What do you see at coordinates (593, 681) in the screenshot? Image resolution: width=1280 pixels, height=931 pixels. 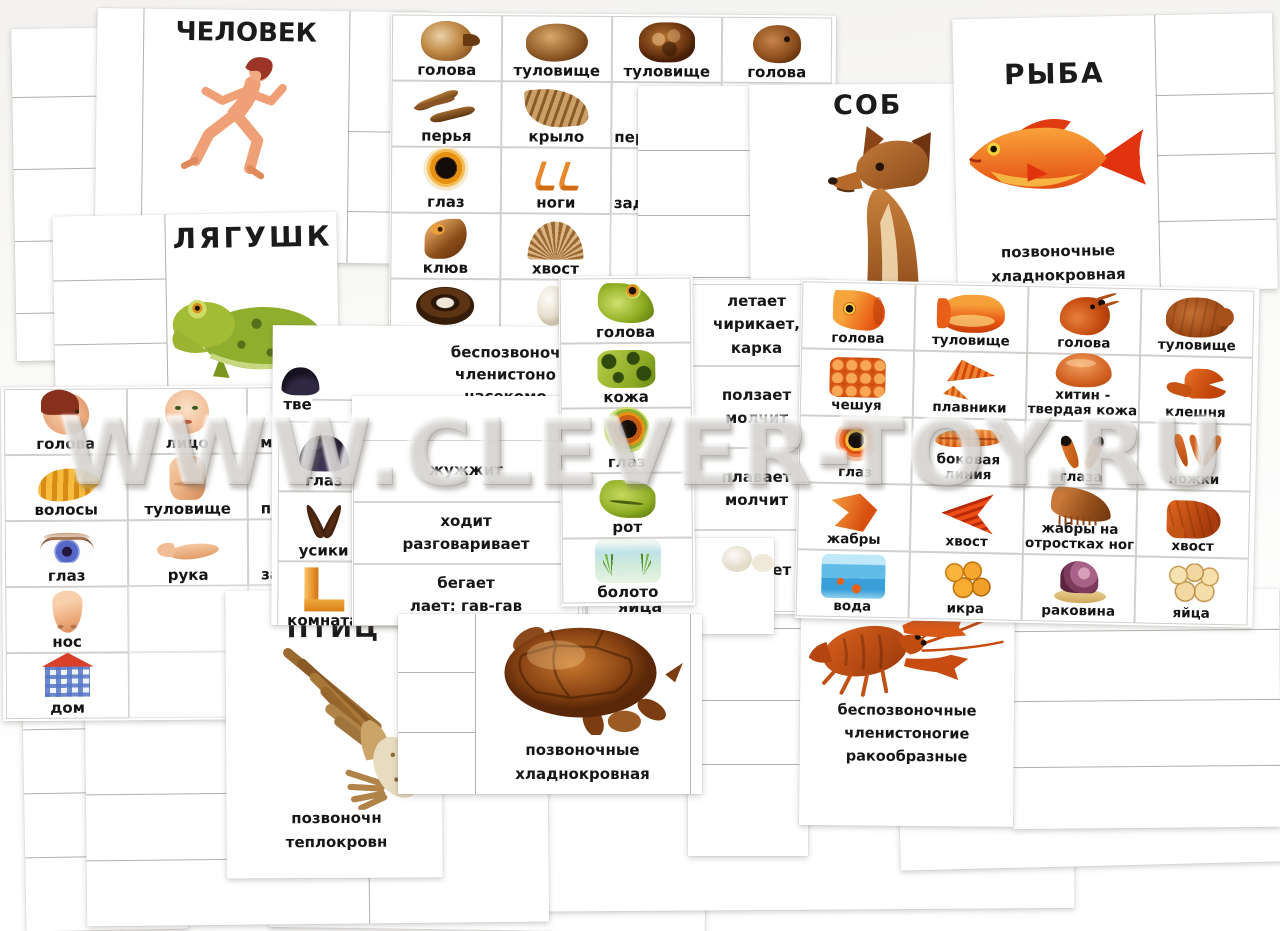 I see `turtle-image` at bounding box center [593, 681].